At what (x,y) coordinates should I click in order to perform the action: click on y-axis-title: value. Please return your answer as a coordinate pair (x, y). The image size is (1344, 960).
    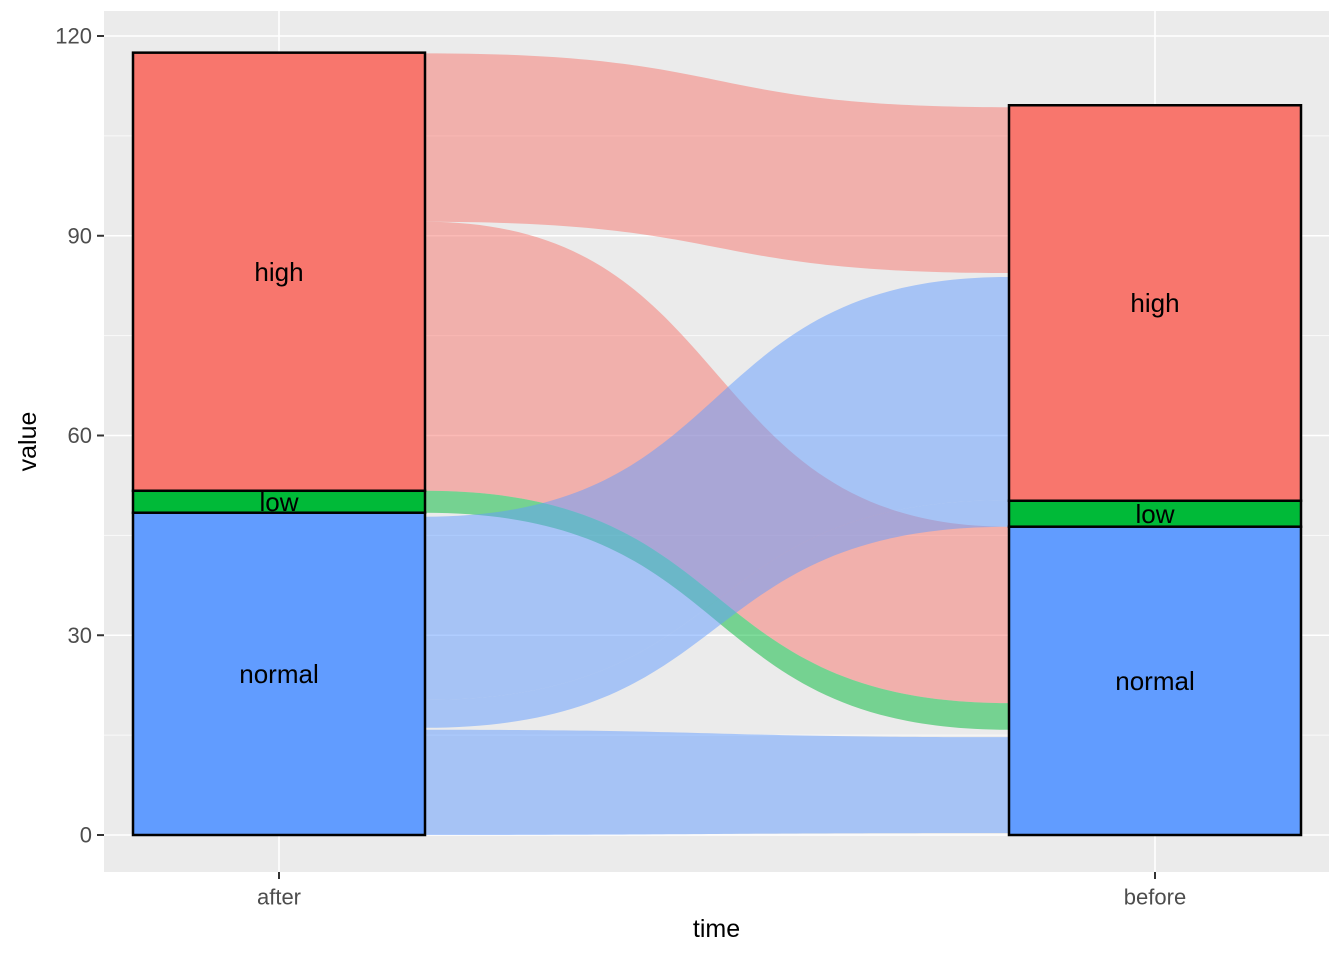
    Looking at the image, I should click on (28, 442).